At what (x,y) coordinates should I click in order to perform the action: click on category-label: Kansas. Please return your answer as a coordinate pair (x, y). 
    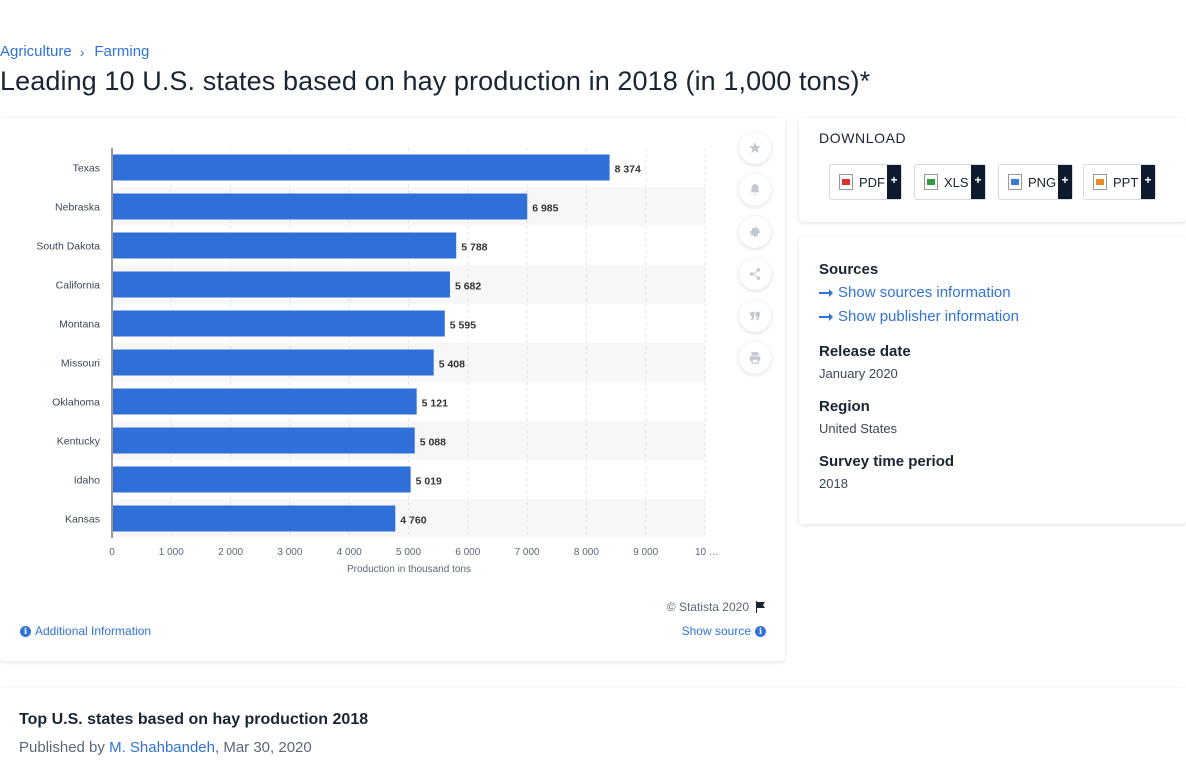
    Looking at the image, I should click on (82, 520).